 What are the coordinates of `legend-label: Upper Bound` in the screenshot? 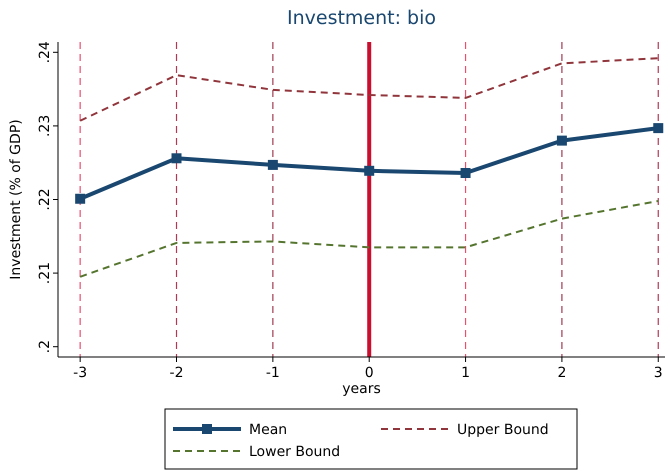 It's located at (503, 430).